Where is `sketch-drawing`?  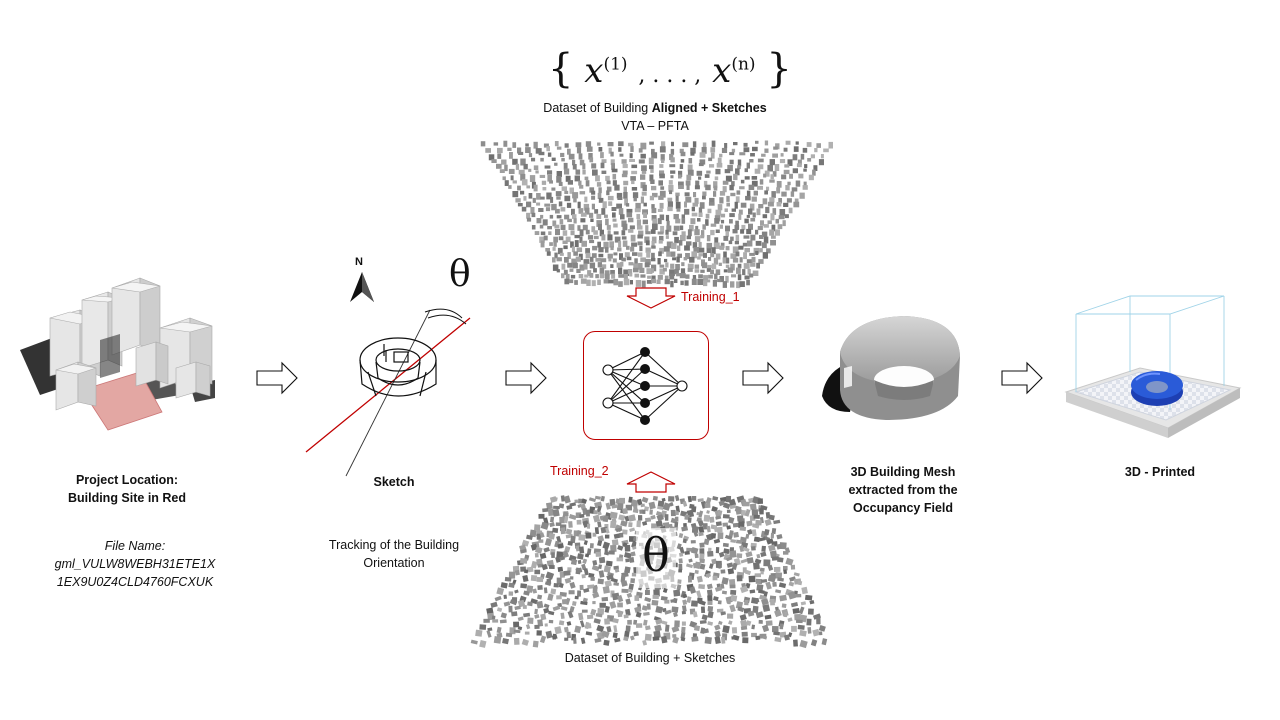
sketch-drawing is located at coordinates (388, 392).